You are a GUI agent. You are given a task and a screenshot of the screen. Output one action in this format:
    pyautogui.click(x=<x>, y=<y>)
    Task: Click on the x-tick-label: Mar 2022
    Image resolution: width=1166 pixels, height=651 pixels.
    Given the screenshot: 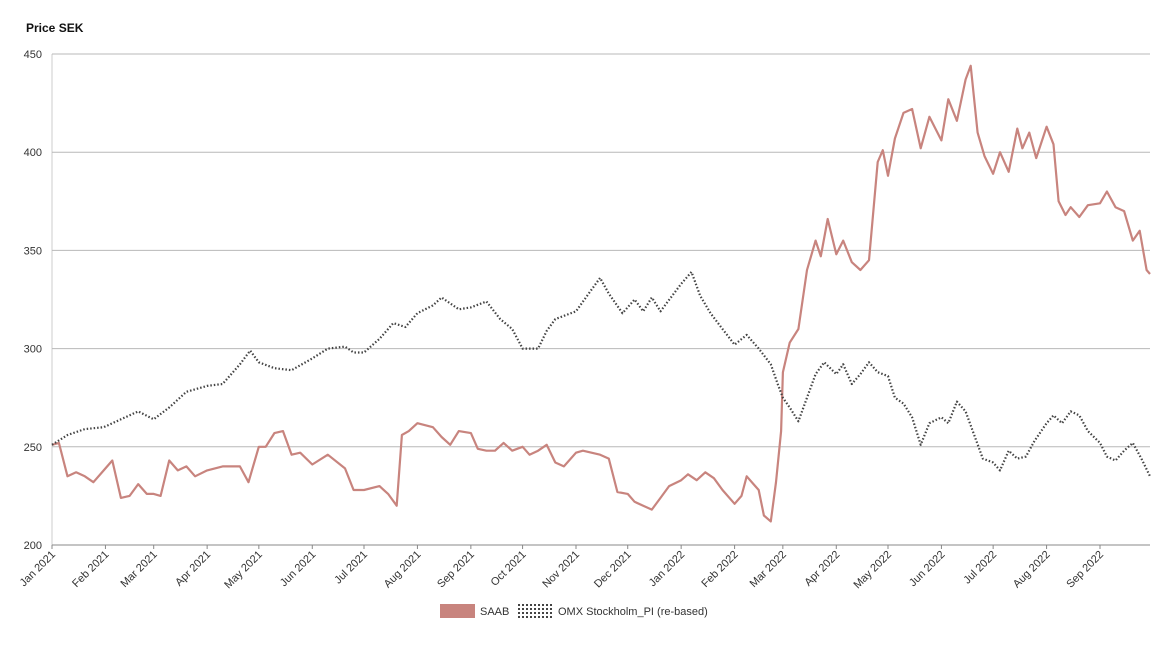 What is the action you would take?
    pyautogui.click(x=768, y=569)
    